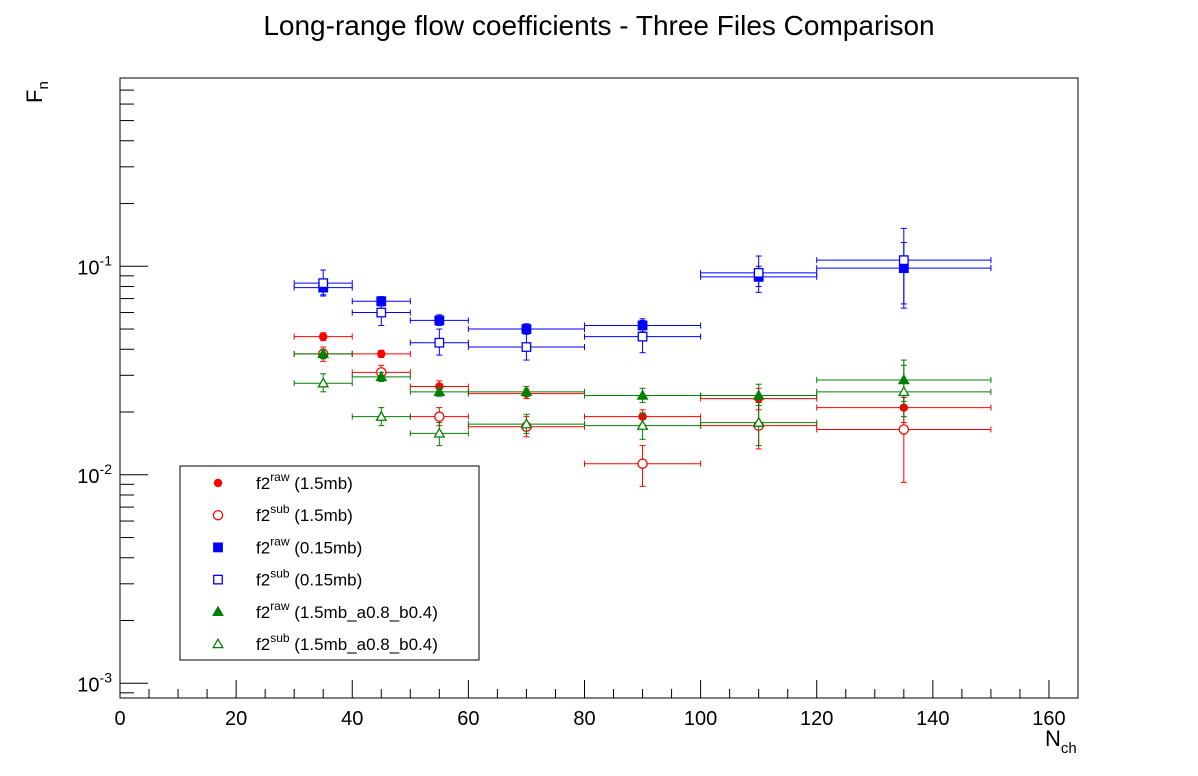 The width and height of the screenshot is (1198, 776). Describe the element at coordinates (584, 719) in the screenshot. I see `x-tick-label: 80` at that location.